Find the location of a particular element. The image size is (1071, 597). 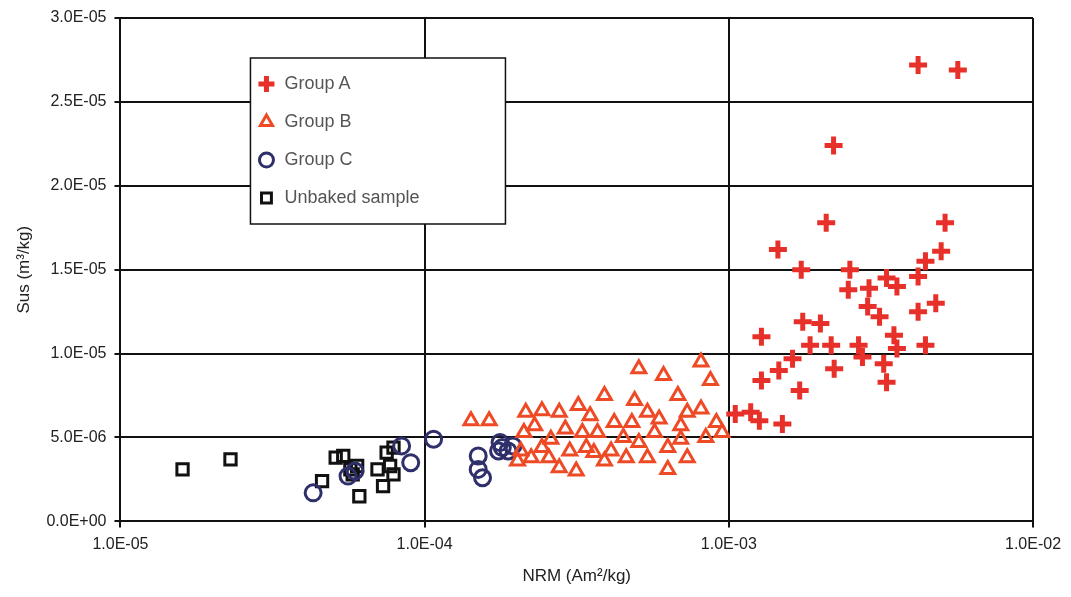

x-tick-label: 1.0E-05 is located at coordinates (120, 544).